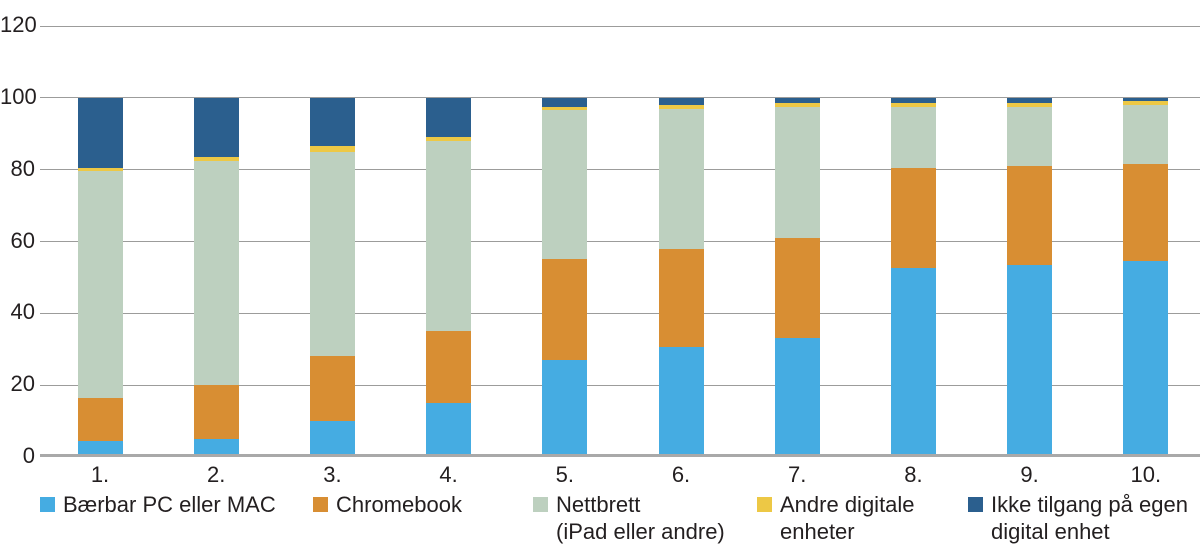  What do you see at coordinates (216, 474) in the screenshot?
I see `x-tick-label: 2.` at bounding box center [216, 474].